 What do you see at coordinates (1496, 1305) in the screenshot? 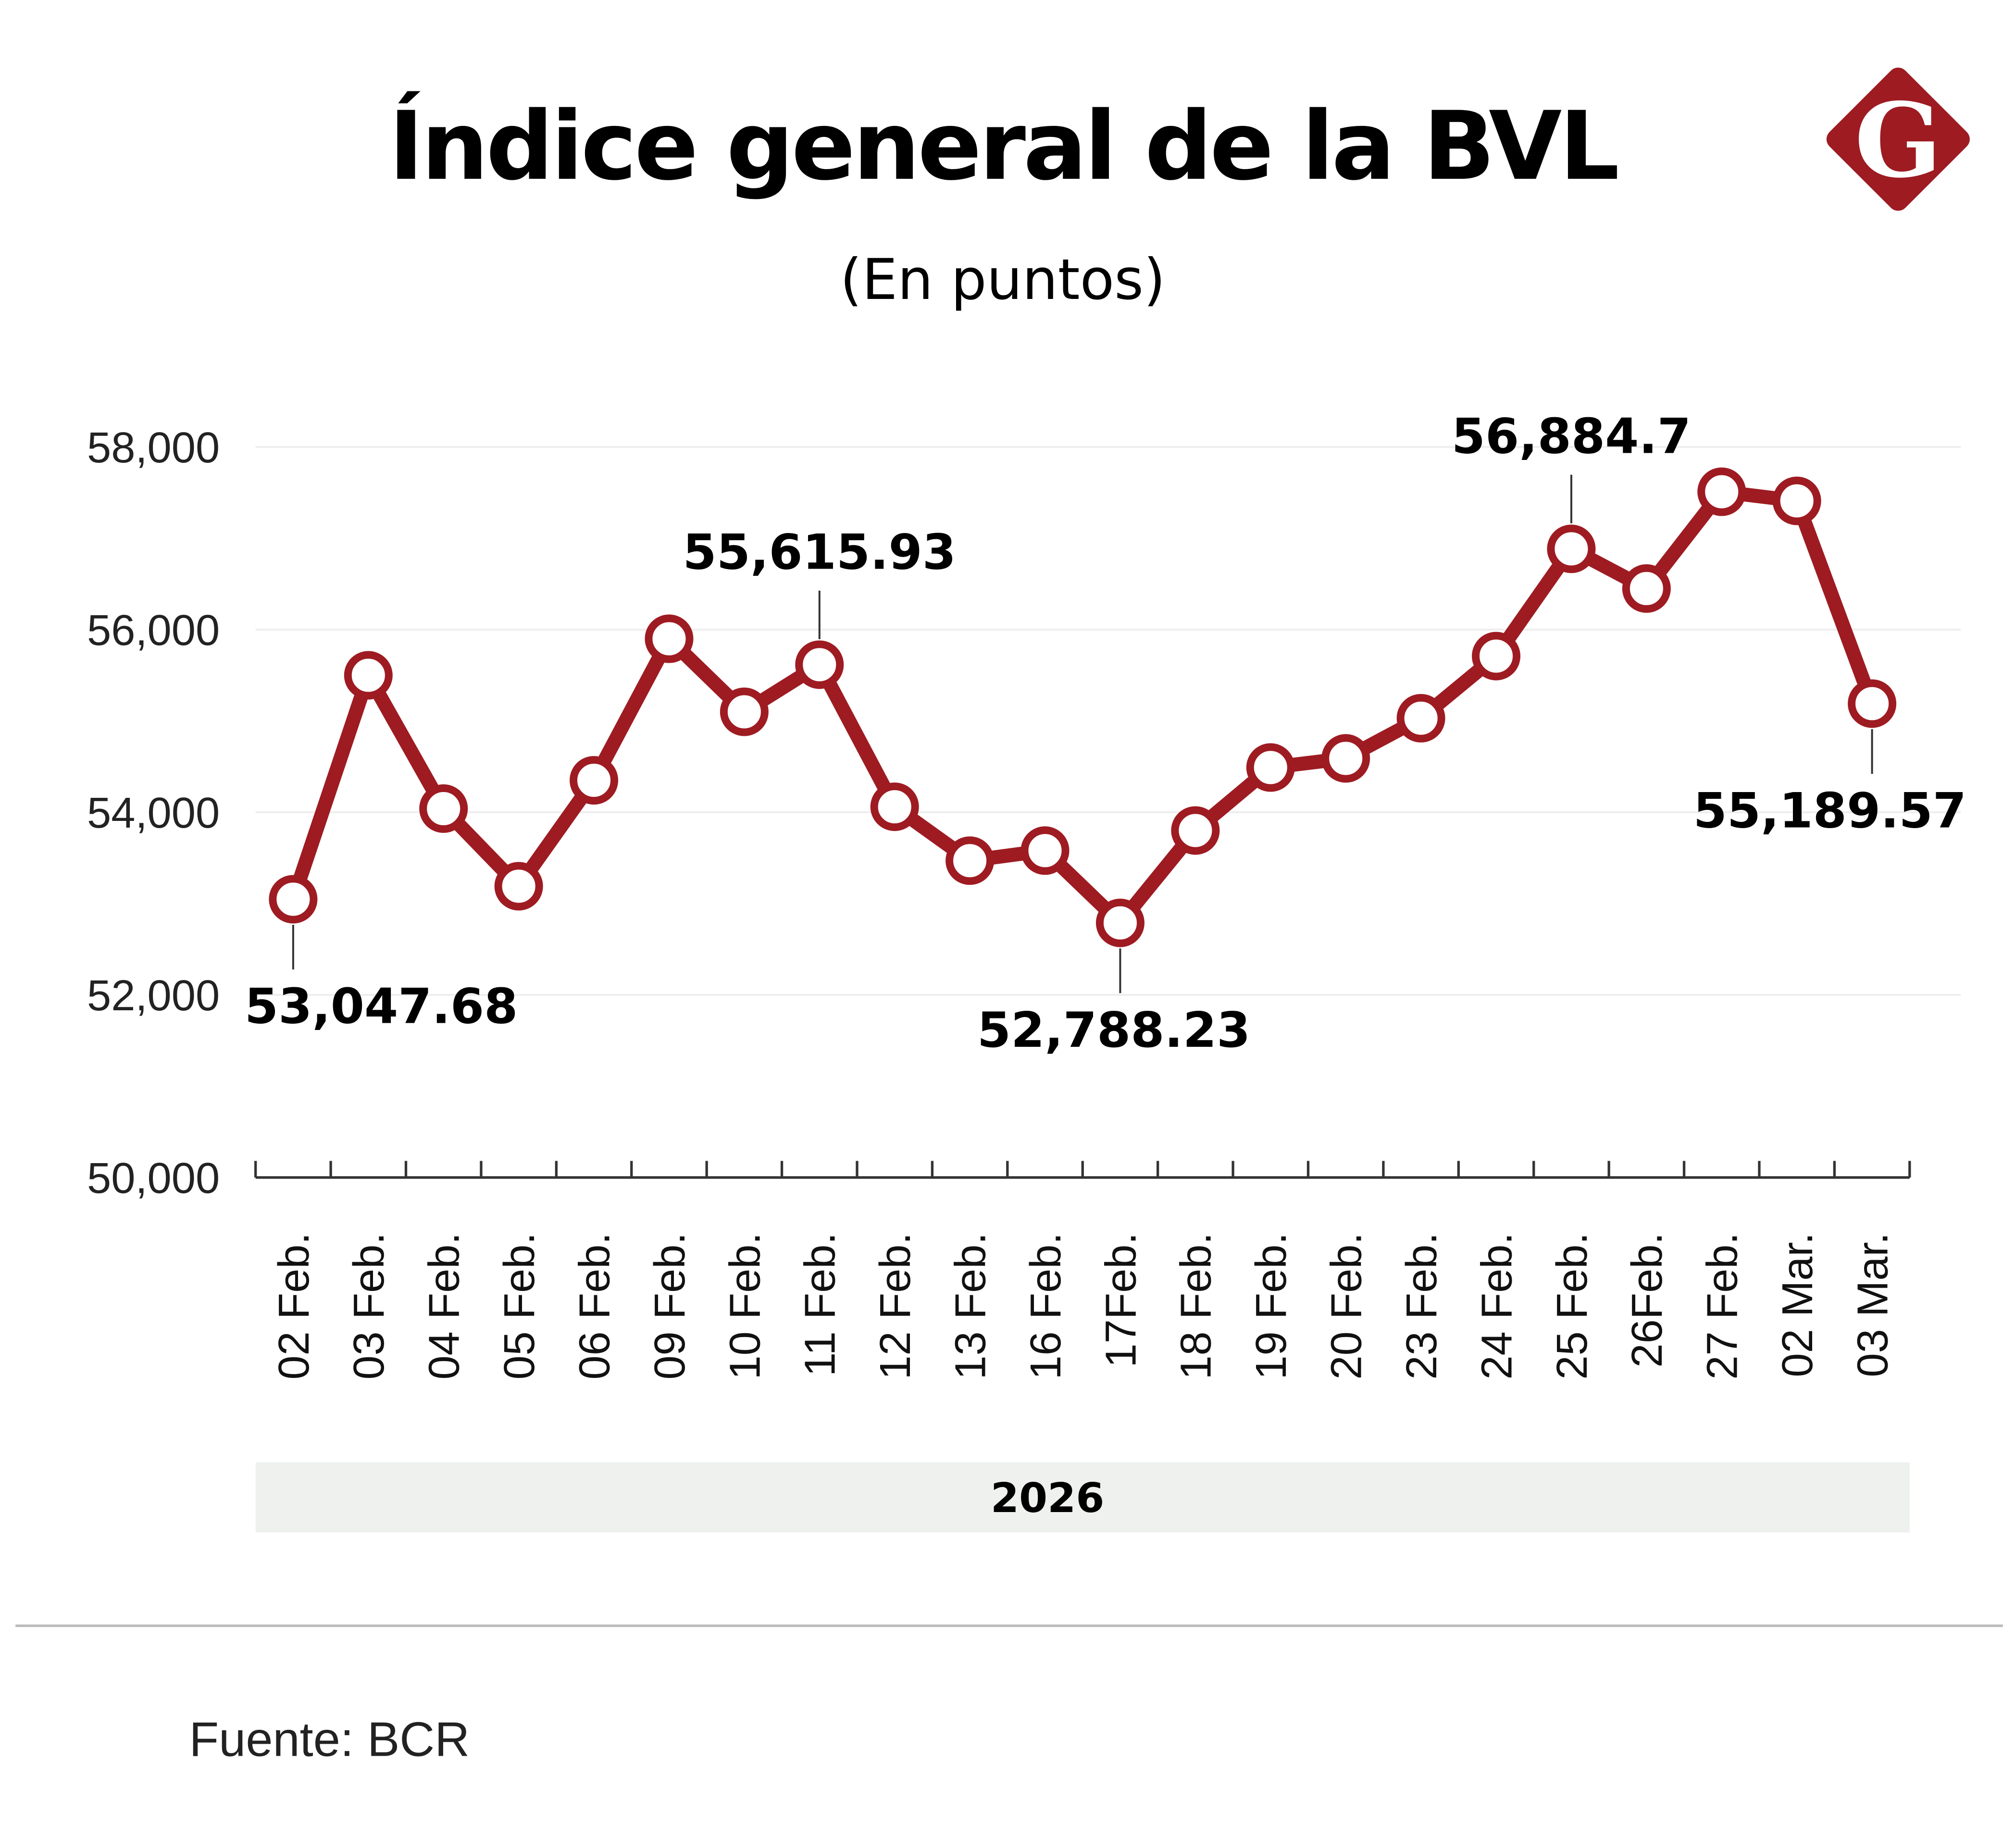
I see `x-tick-label: 24 Feb.` at bounding box center [1496, 1305].